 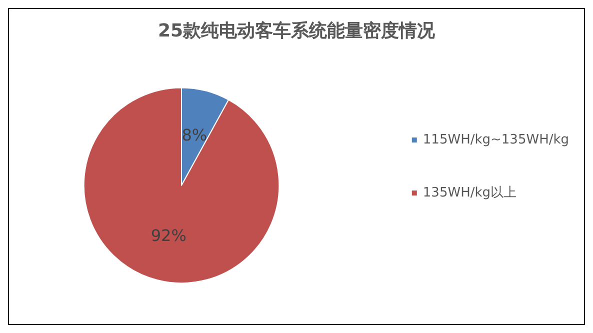 I want to click on data-label: 8%, so click(x=195, y=135).